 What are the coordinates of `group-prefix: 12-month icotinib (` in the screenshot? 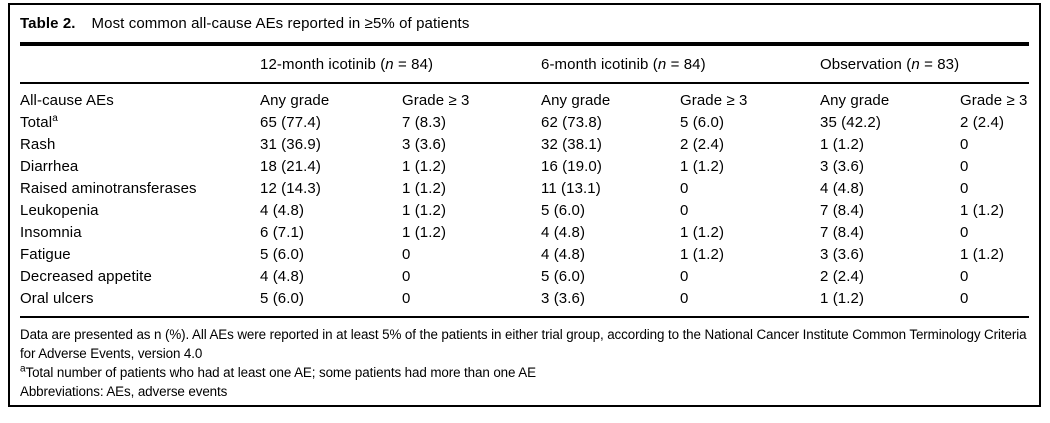 It's located at (323, 64).